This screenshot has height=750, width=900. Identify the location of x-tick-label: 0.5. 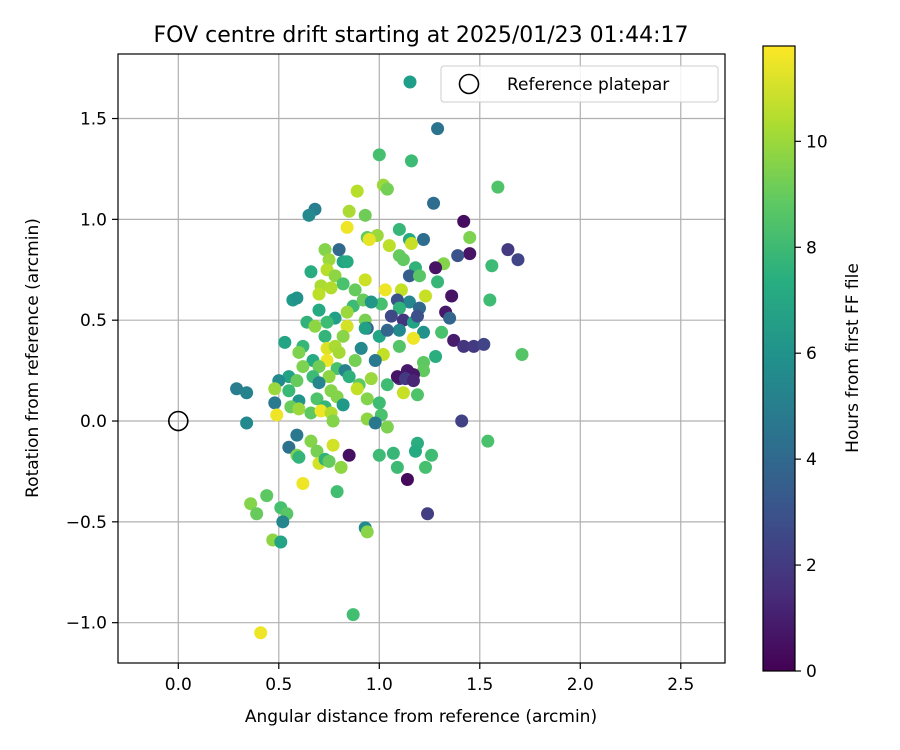
(278, 685).